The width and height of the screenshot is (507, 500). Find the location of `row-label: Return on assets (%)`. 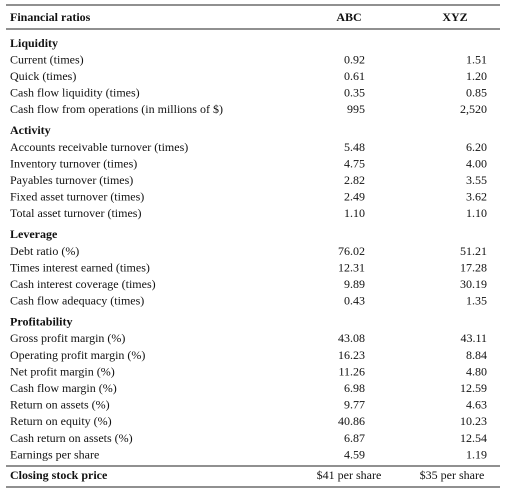

row-label: Return on assets (%) is located at coordinates (60, 405).